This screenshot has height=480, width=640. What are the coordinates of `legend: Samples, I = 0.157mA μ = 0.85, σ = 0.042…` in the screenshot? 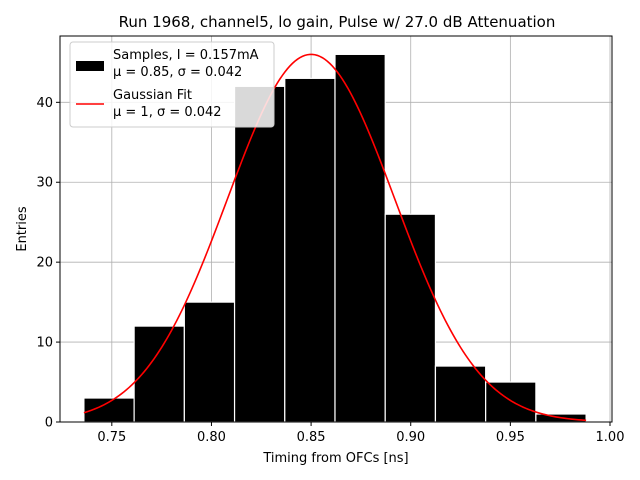 It's located at (172, 84).